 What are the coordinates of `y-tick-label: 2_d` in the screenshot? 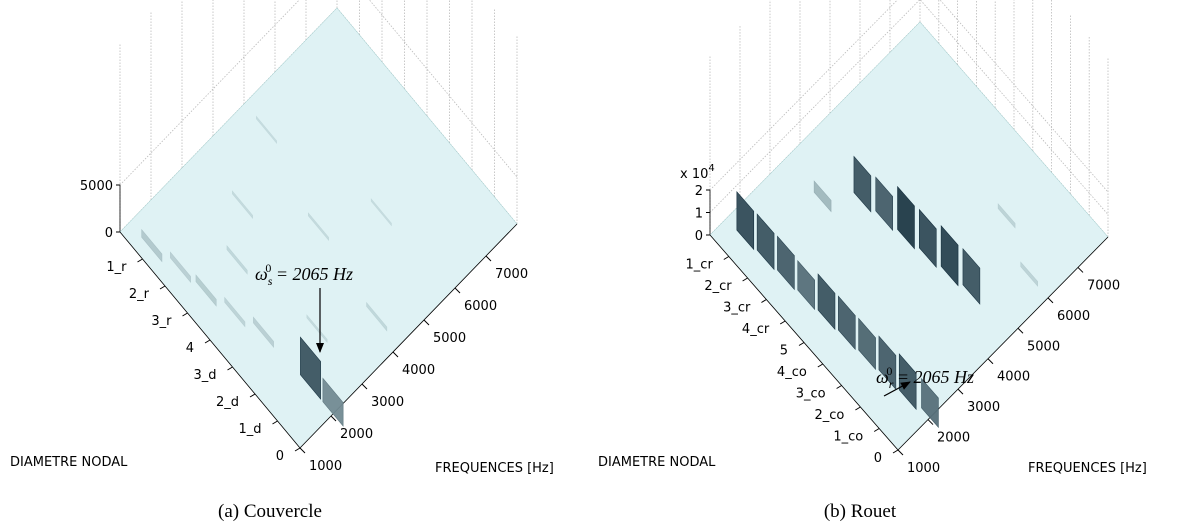 It's located at (227, 402).